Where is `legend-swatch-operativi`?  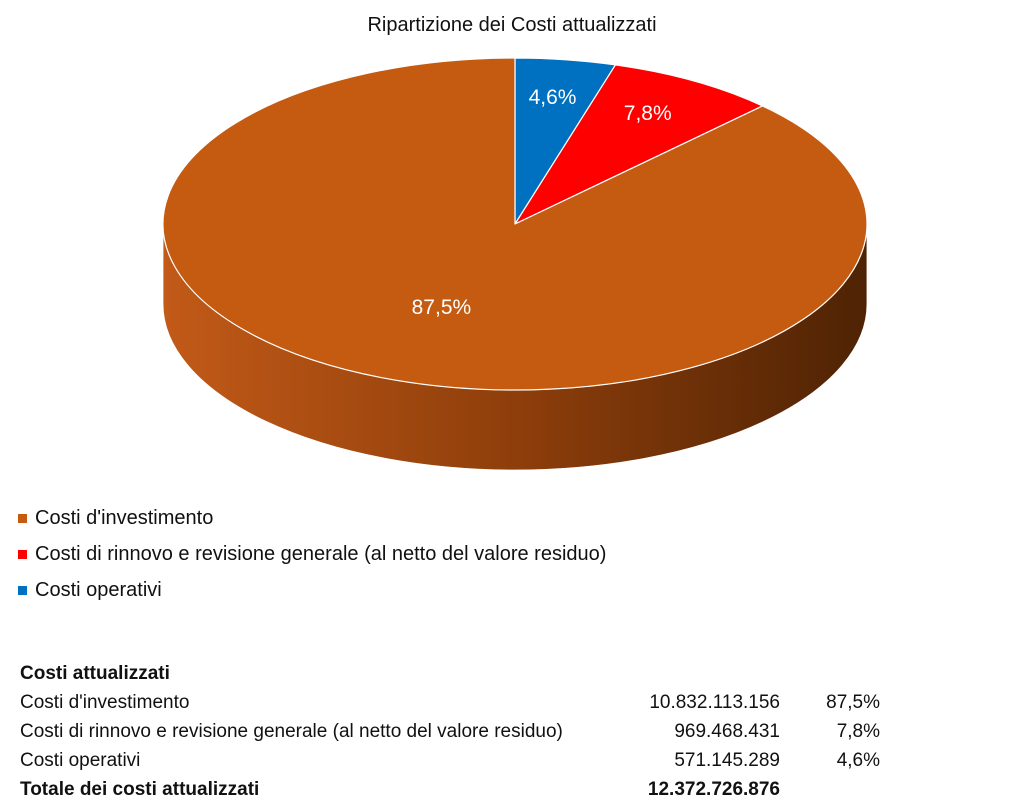 legend-swatch-operativi is located at coordinates (22, 590).